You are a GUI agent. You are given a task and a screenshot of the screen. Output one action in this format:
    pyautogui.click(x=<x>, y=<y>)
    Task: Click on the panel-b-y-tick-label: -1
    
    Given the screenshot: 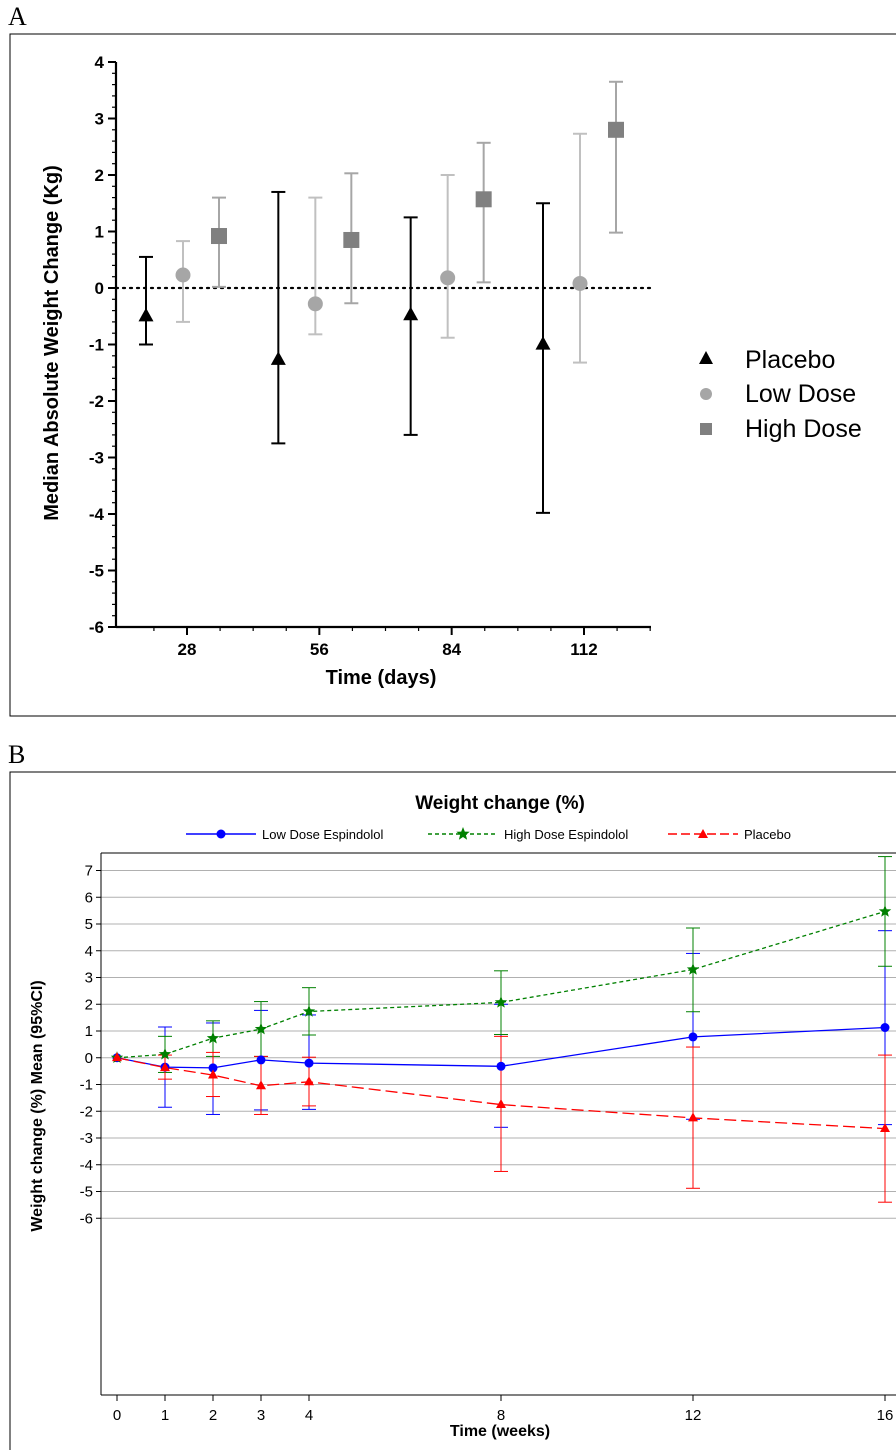 What is the action you would take?
    pyautogui.click(x=86, y=1085)
    